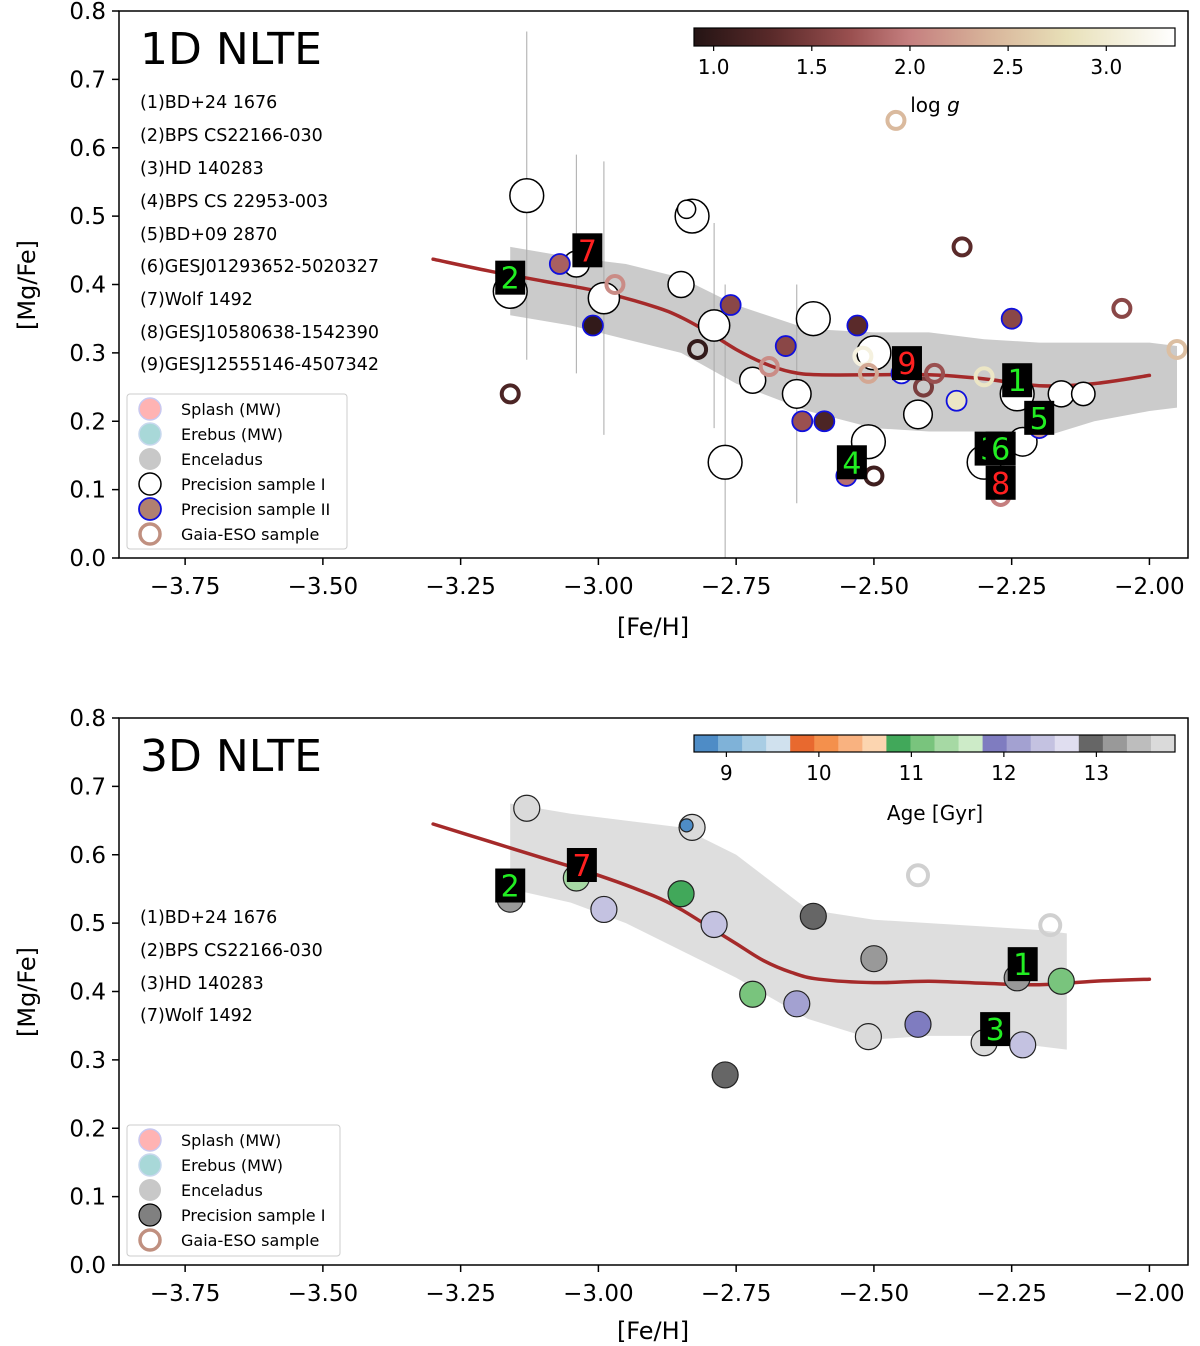 Image resolution: width=1200 pixels, height=1346 pixels. I want to click on trend-1d, so click(791, 322).